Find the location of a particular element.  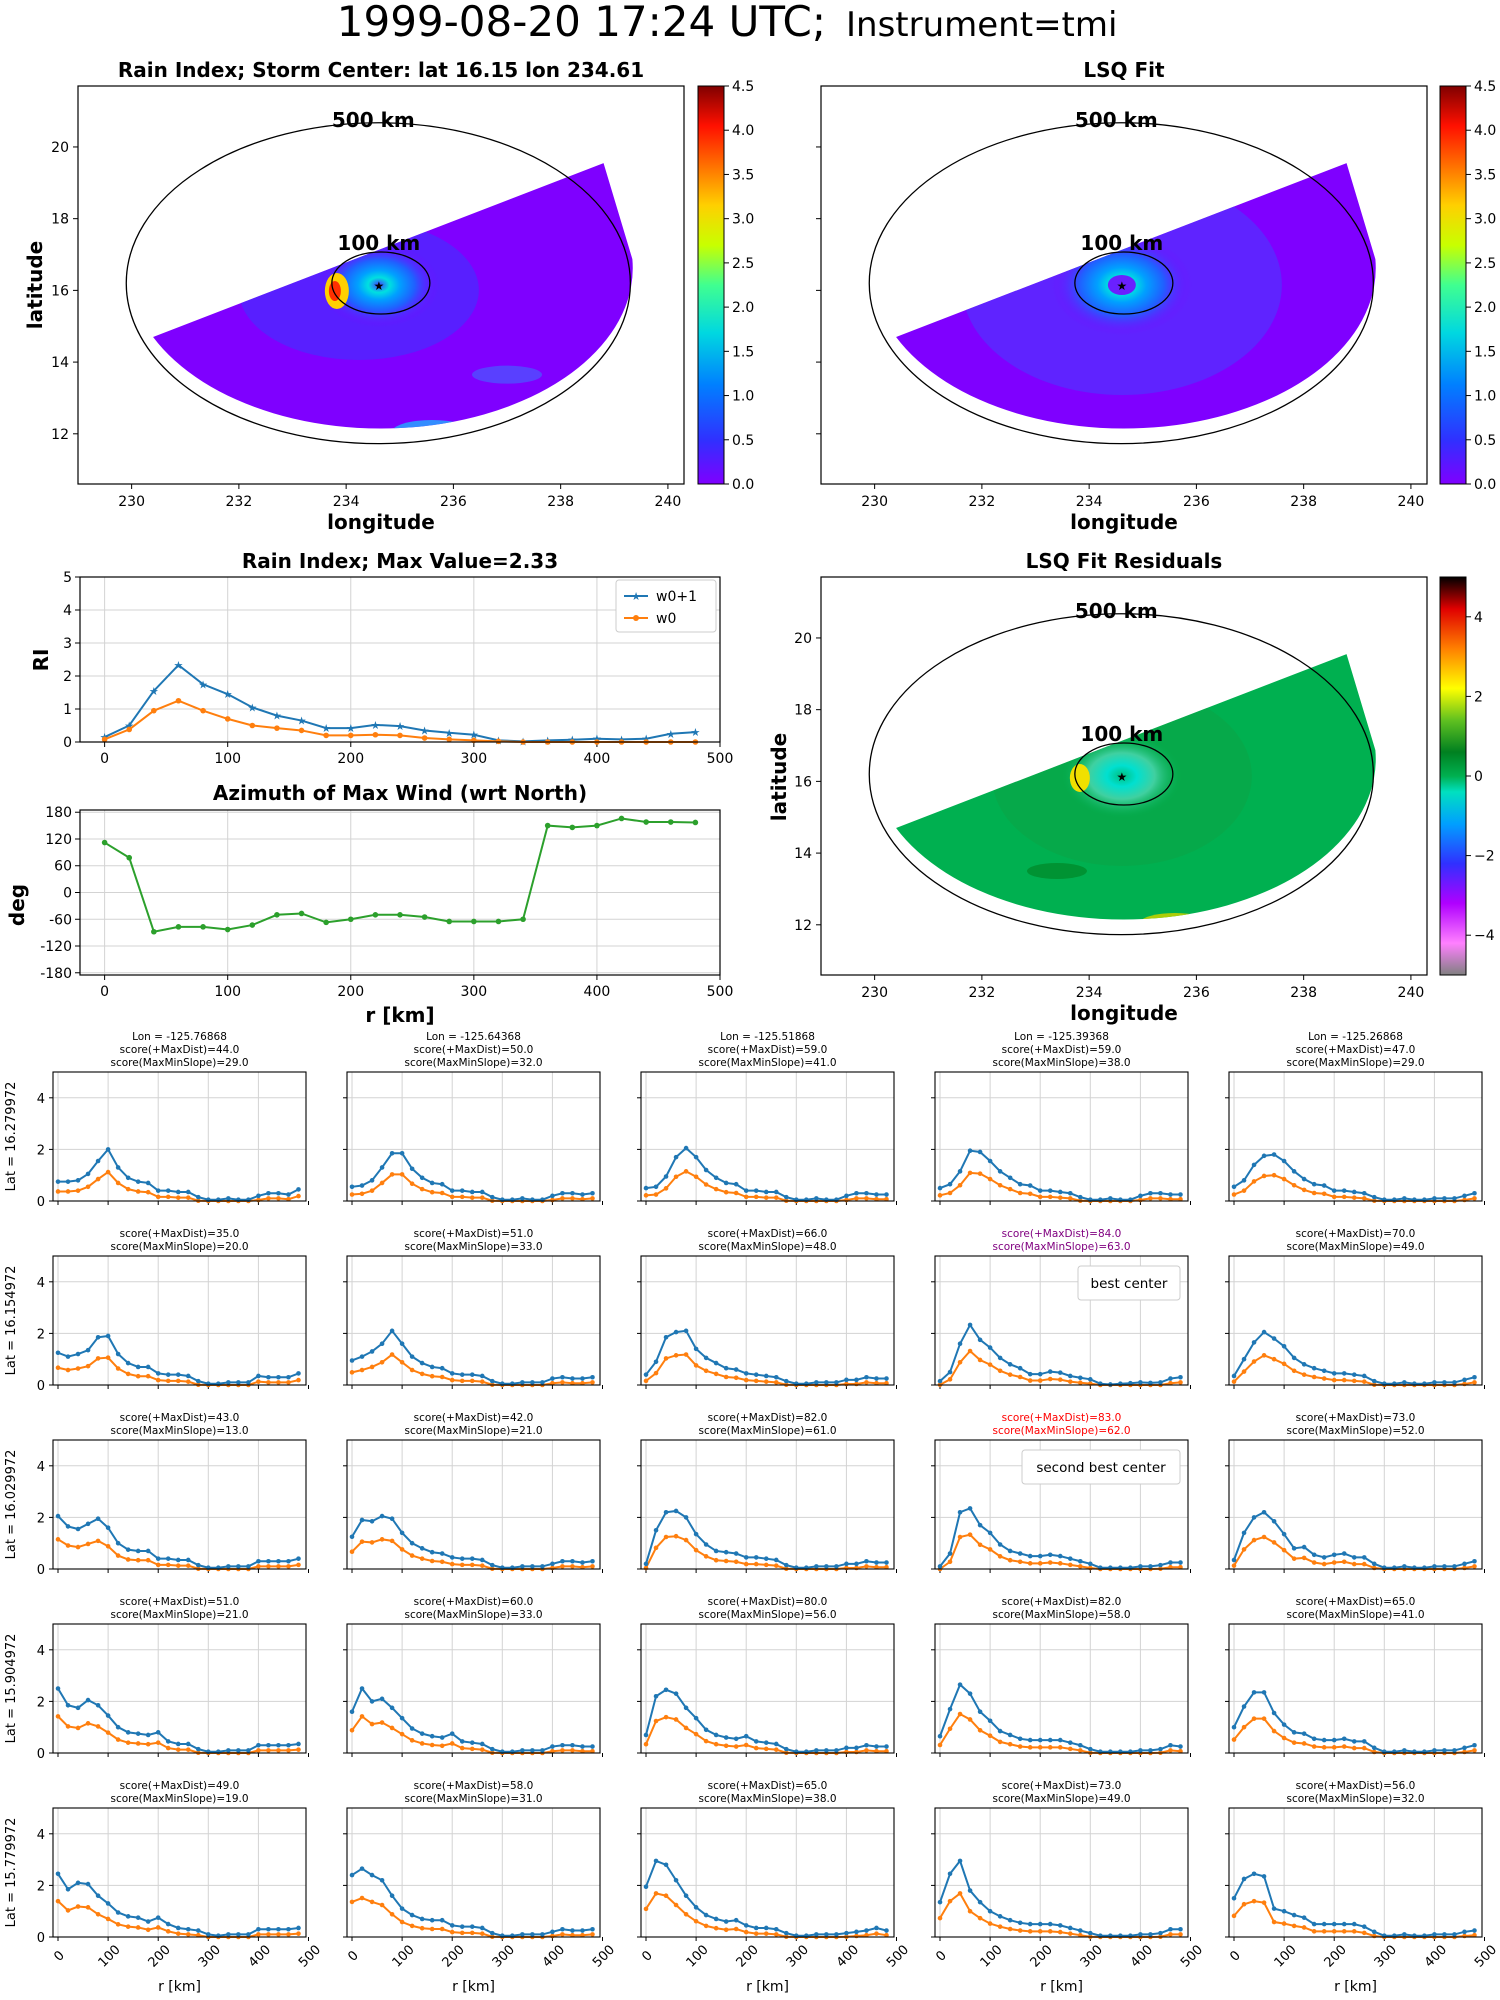

panel-score-maxdist: score(+MaxDist)=84.0 is located at coordinates (1062, 1234).